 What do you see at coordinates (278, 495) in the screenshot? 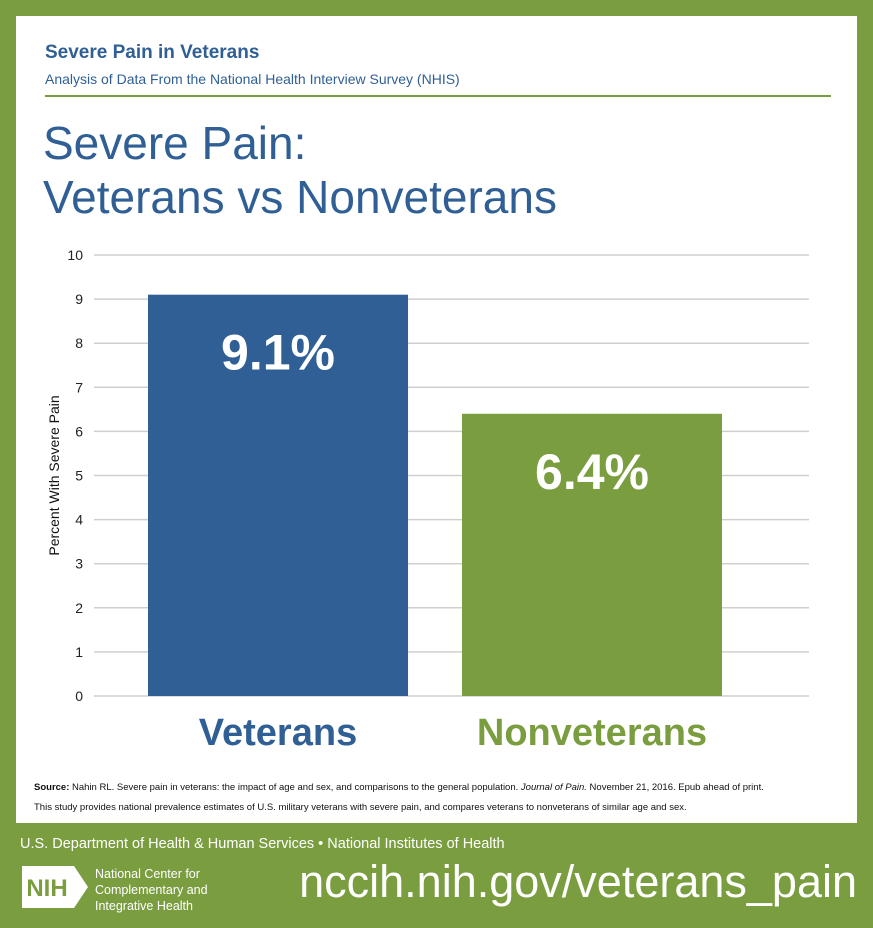
I see `bar-veterans` at bounding box center [278, 495].